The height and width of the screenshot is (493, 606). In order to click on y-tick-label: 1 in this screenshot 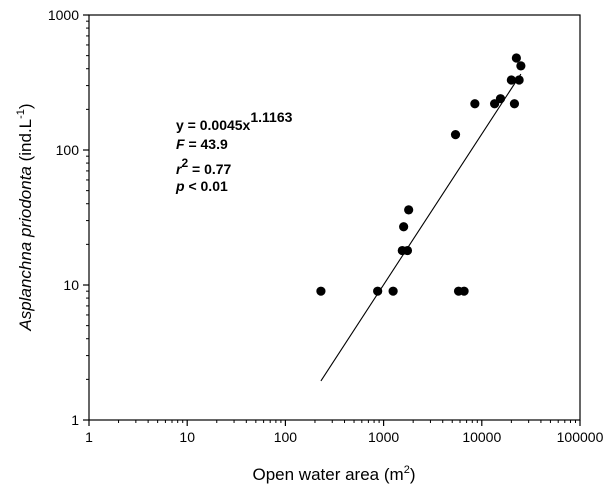, I will do `click(75, 420)`.